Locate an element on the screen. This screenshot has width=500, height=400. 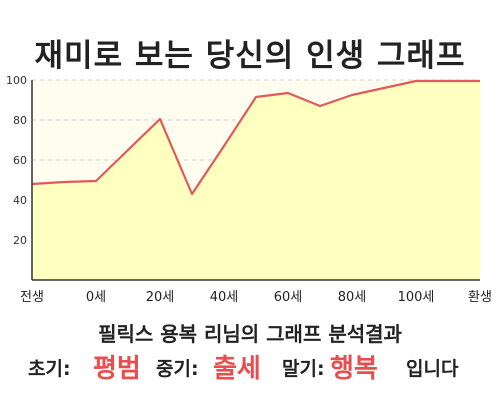
y-tick-labels: 20 40 60 80 100 is located at coordinates (16, 160).